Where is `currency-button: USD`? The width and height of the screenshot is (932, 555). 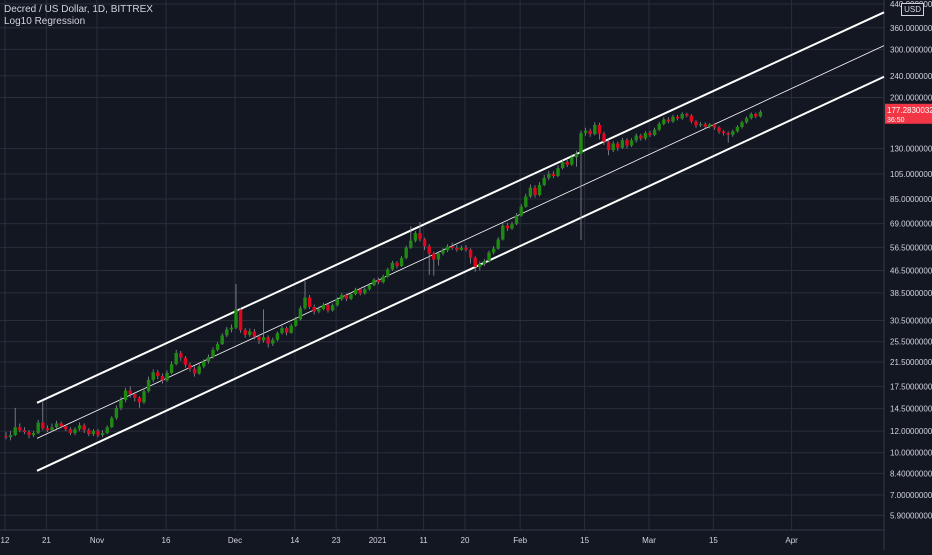 currency-button: USD is located at coordinates (912, 9).